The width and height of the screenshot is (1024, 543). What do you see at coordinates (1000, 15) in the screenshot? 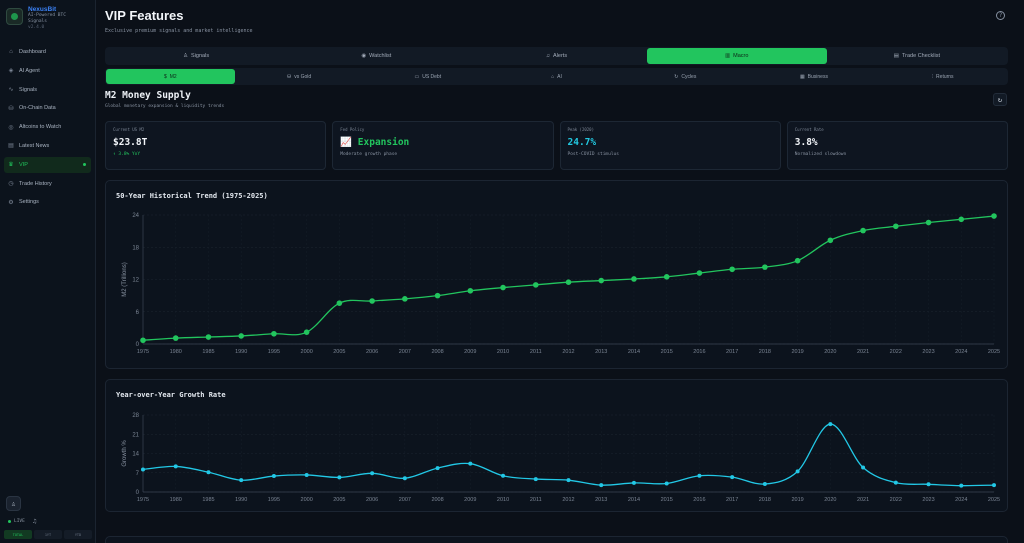
I see `help-icon: ?` at bounding box center [1000, 15].